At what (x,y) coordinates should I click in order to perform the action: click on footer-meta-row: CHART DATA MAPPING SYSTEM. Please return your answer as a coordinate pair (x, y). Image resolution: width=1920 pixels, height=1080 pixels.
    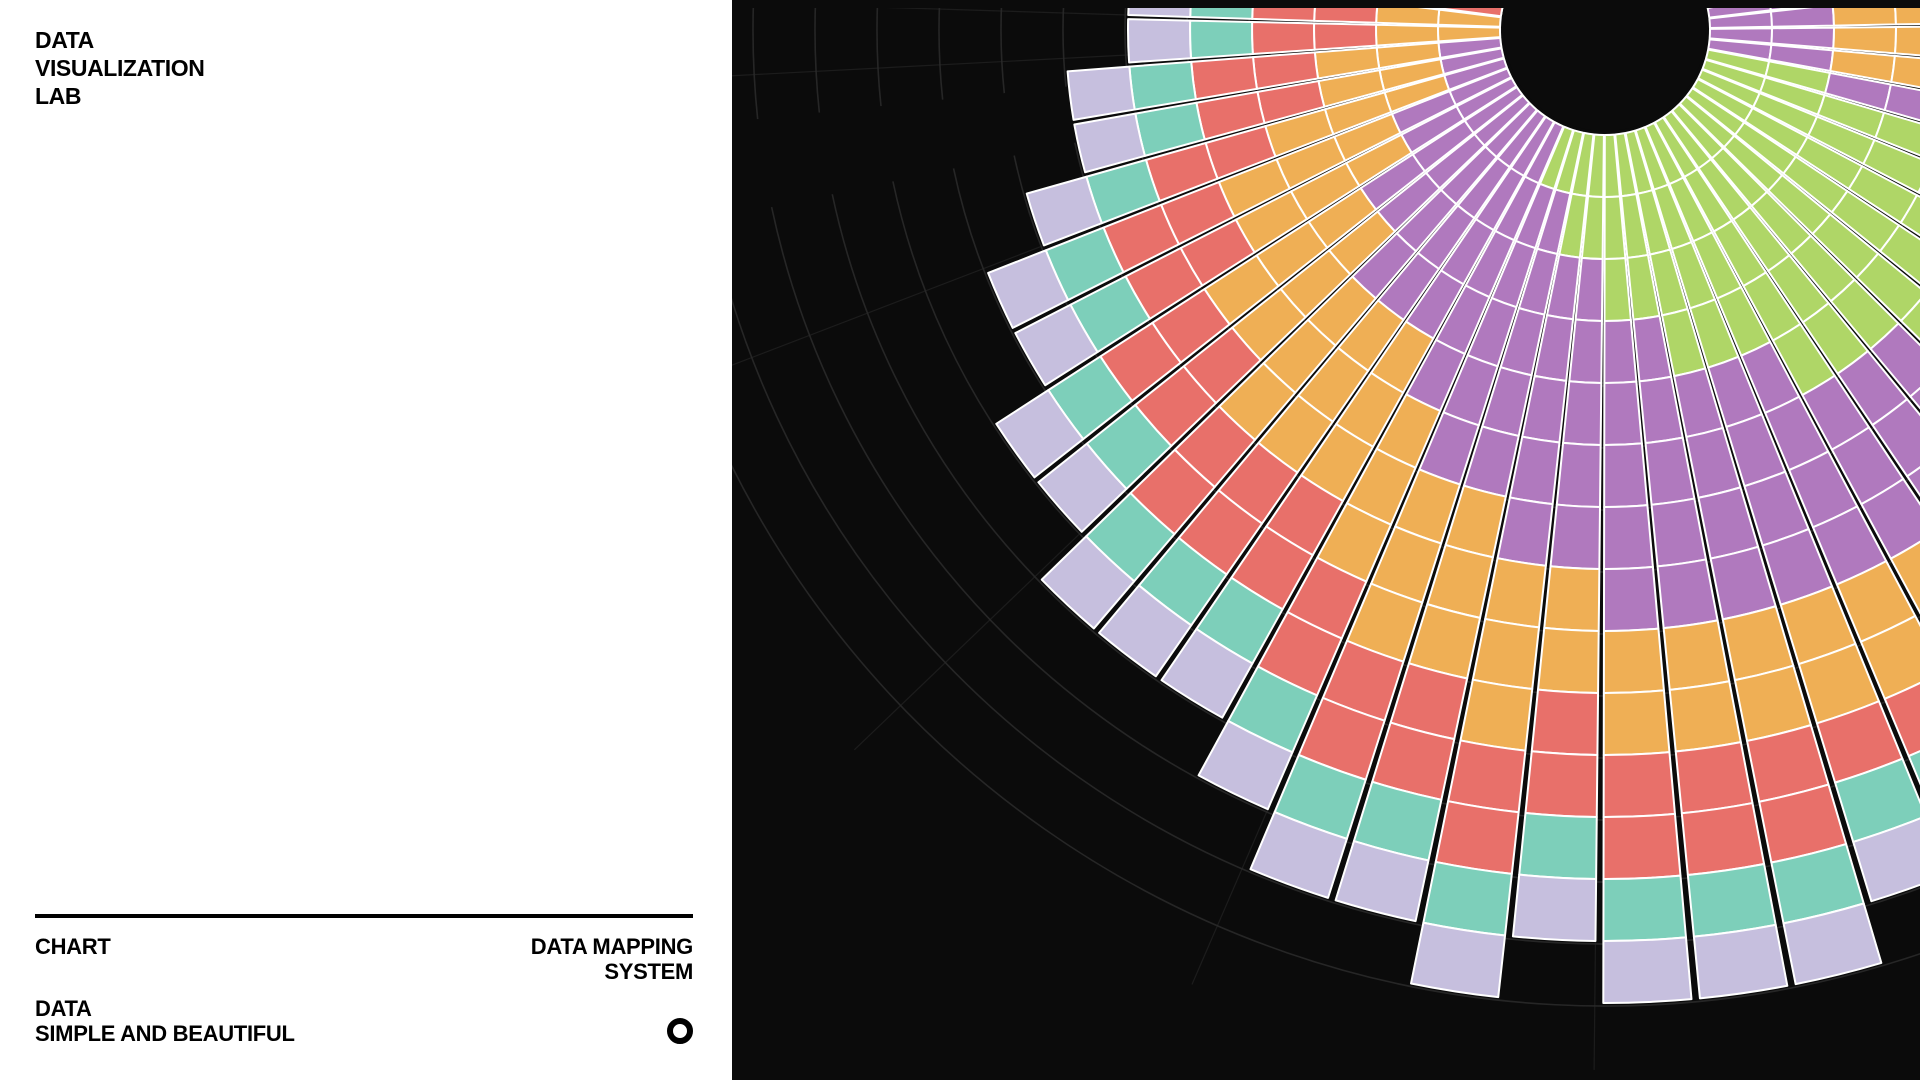
    Looking at the image, I should click on (364, 959).